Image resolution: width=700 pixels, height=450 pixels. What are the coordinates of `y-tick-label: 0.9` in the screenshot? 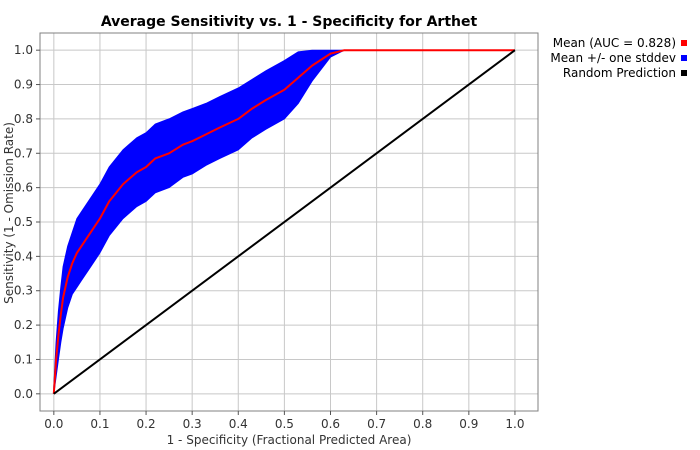 It's located at (23, 85).